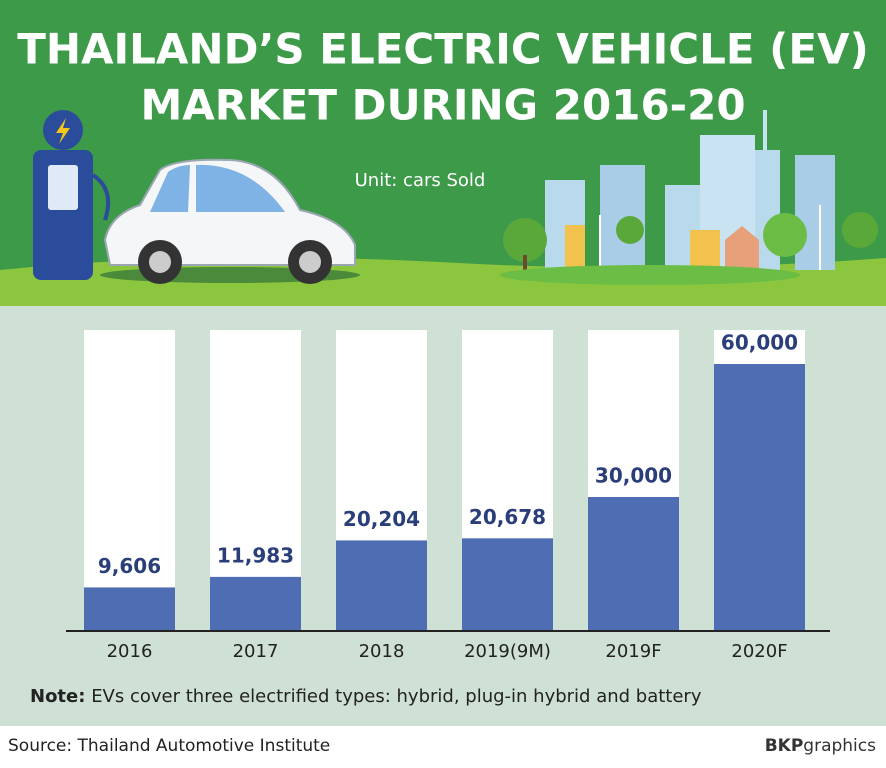 This screenshot has width=886, height=768. I want to click on source: Source: Thailand Automotive Institute, so click(169, 746).